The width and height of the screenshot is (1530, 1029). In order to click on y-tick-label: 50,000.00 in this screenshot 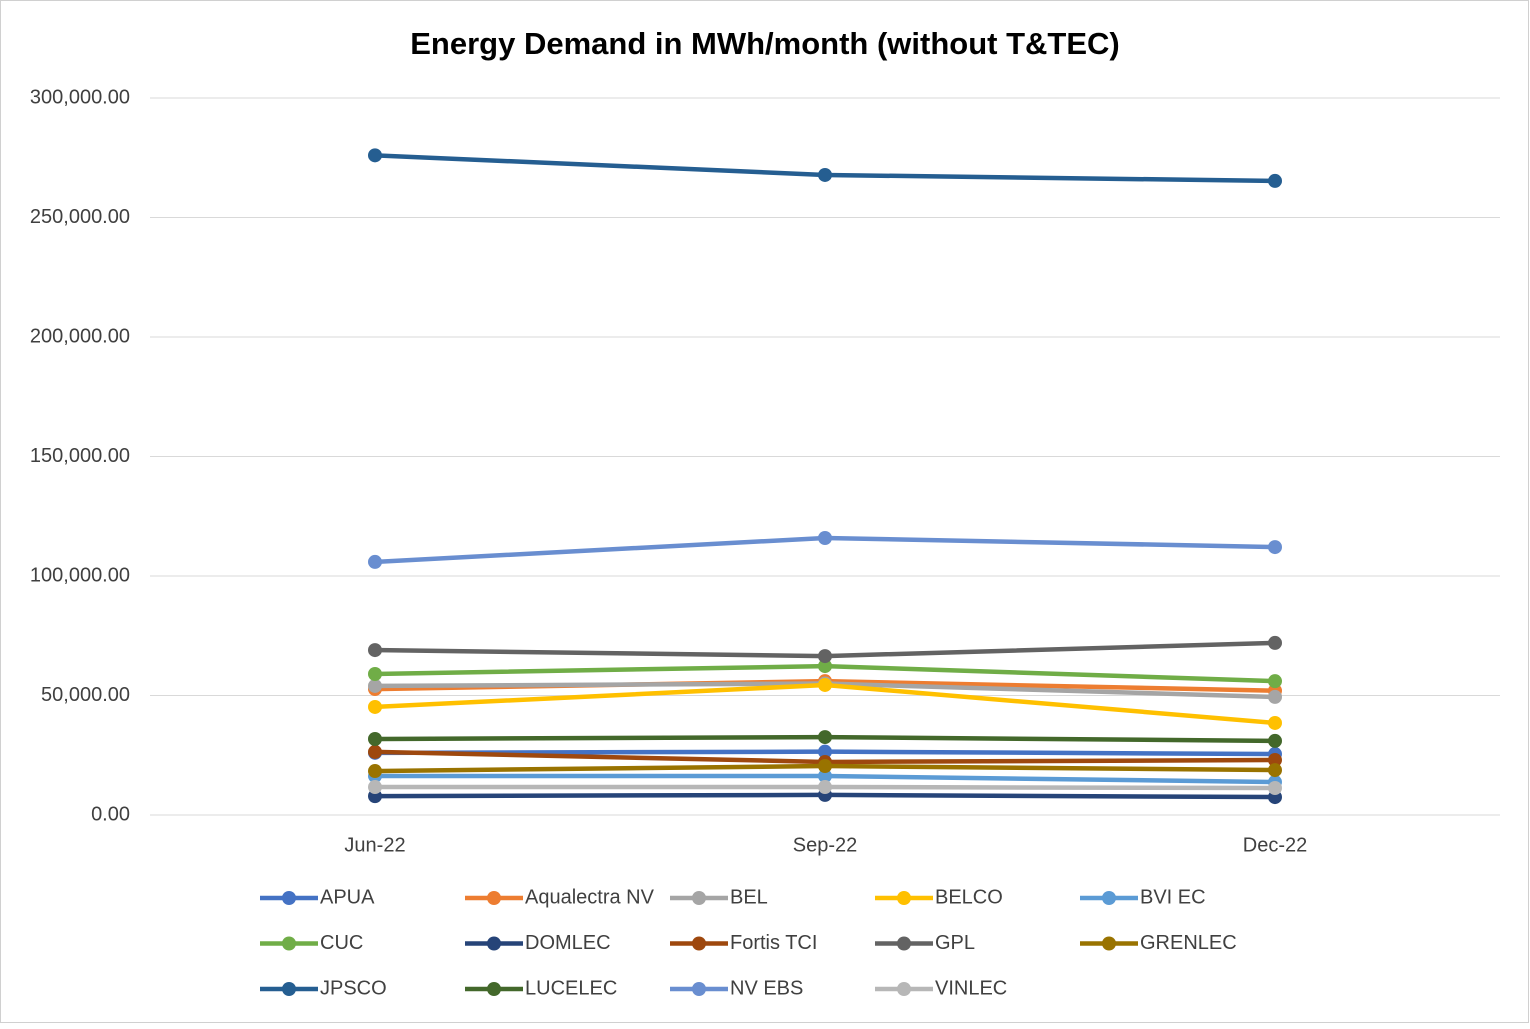, I will do `click(85, 695)`.